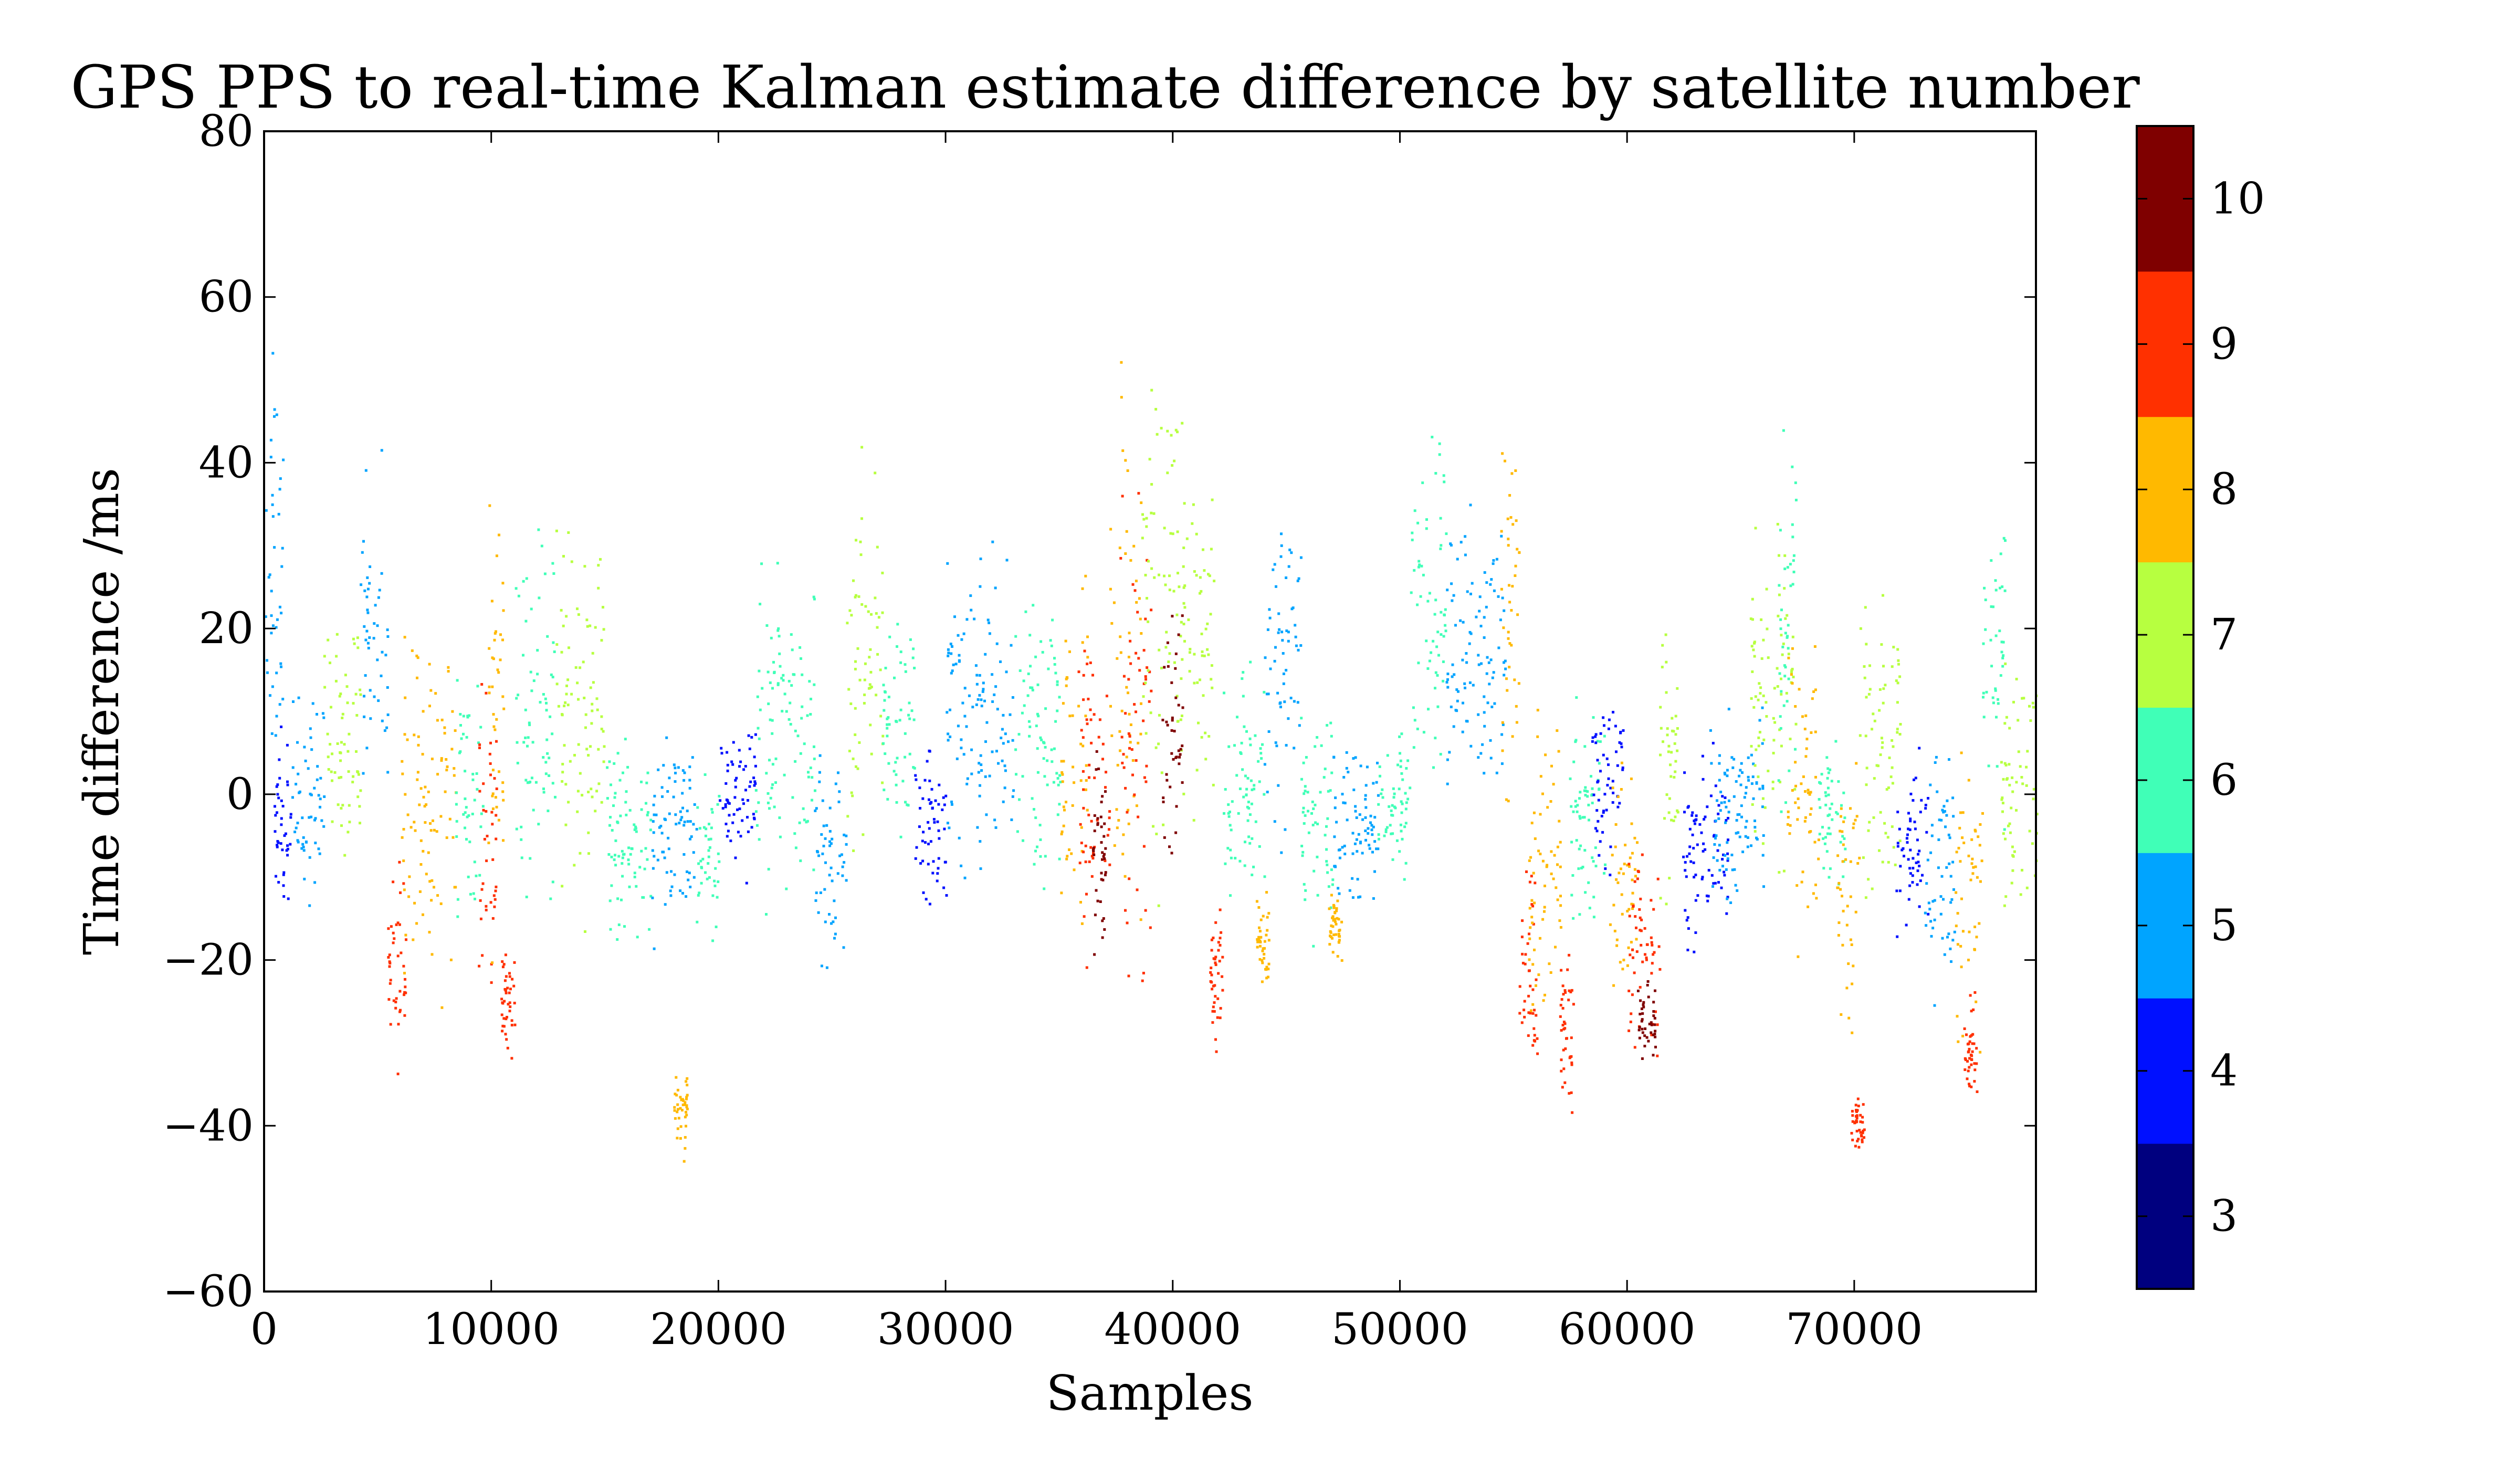 The height and width of the screenshot is (1470, 2520). Describe the element at coordinates (208, 960) in the screenshot. I see `y-tick-label: −20` at that location.